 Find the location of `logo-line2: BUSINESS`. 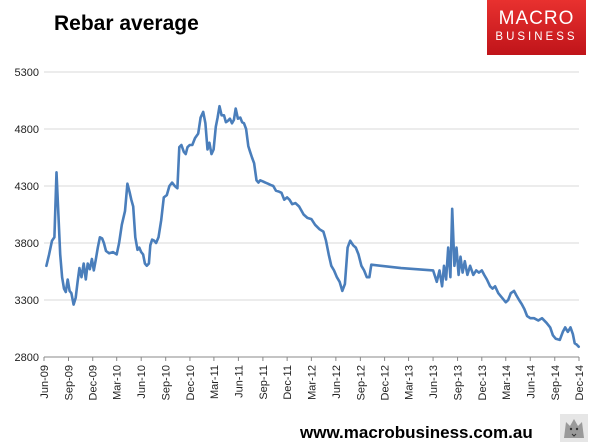

logo-line2: BUSINESS is located at coordinates (536, 37).